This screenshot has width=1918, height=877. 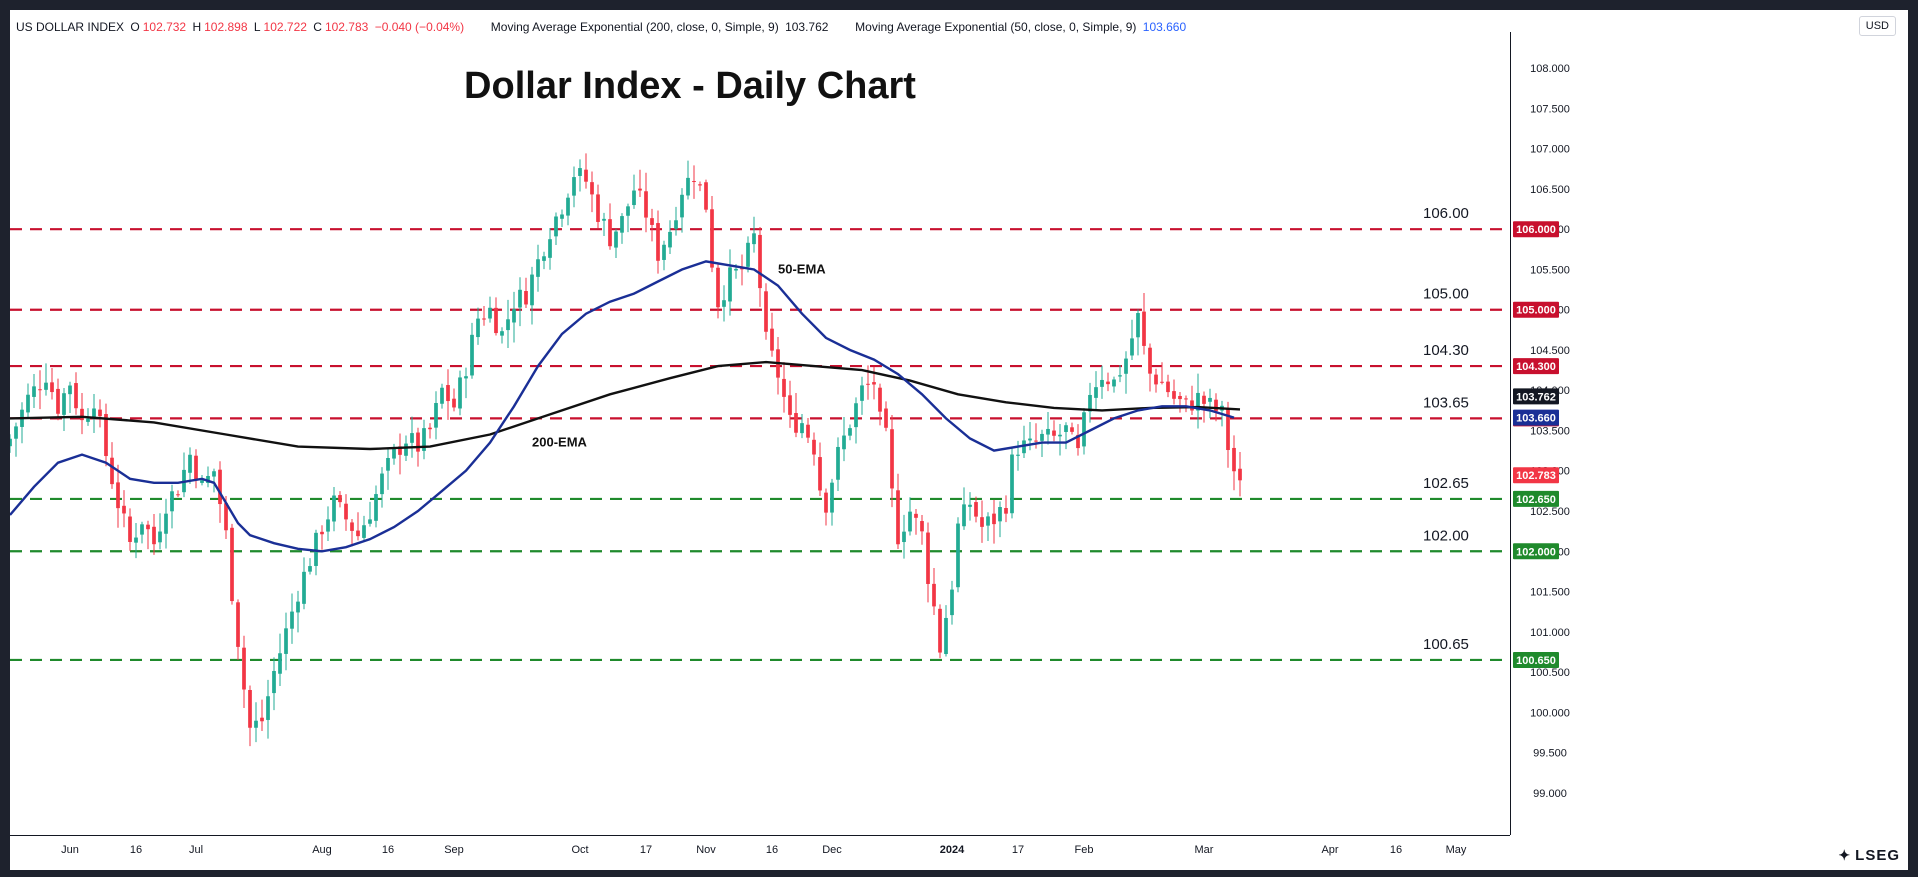 I want to click on price-tag-label: 103.762, so click(x=1536, y=397).